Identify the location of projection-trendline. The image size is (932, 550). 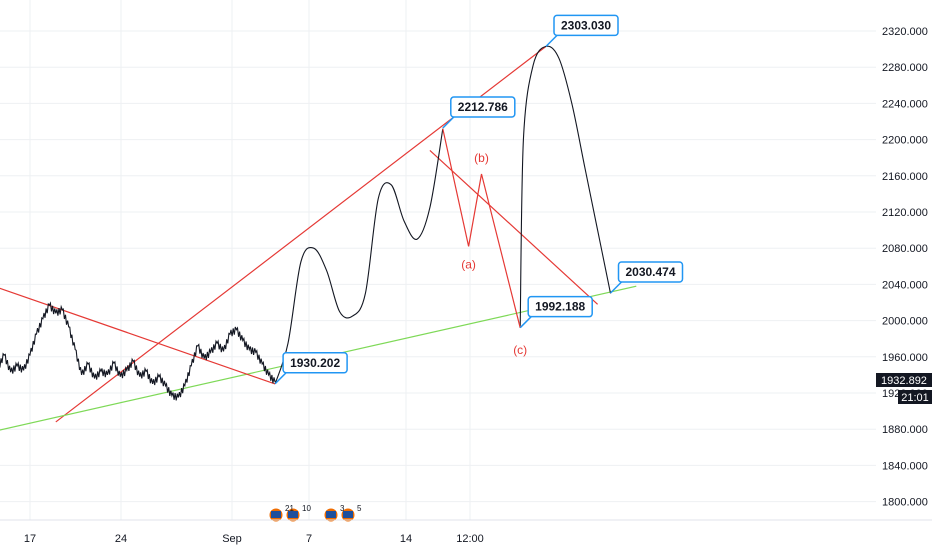
(514, 227).